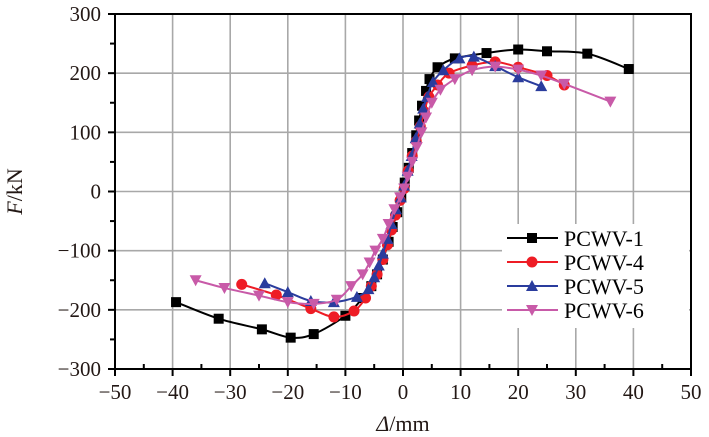  What do you see at coordinates (518, 392) in the screenshot?
I see `x-tick-label: 20` at bounding box center [518, 392].